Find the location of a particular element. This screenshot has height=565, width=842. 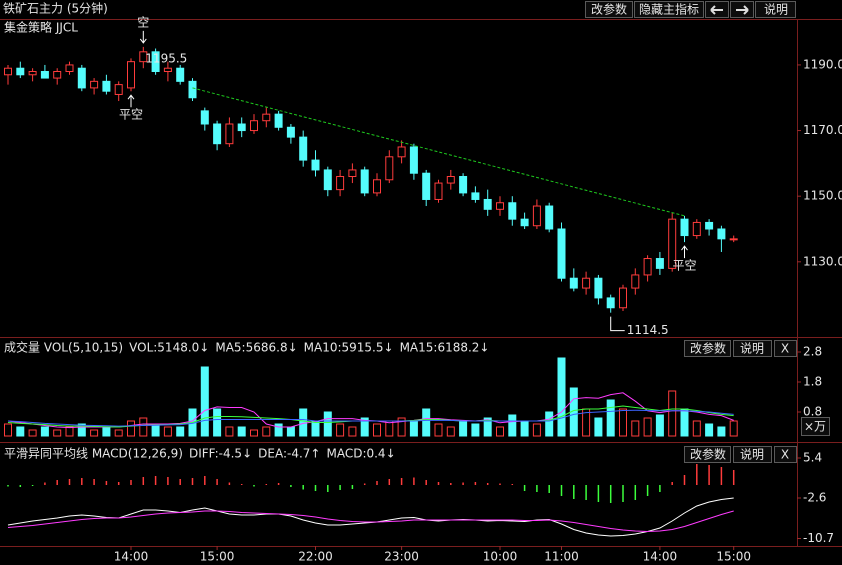

legend-entry: MA5:5686.8↓ is located at coordinates (256, 348).